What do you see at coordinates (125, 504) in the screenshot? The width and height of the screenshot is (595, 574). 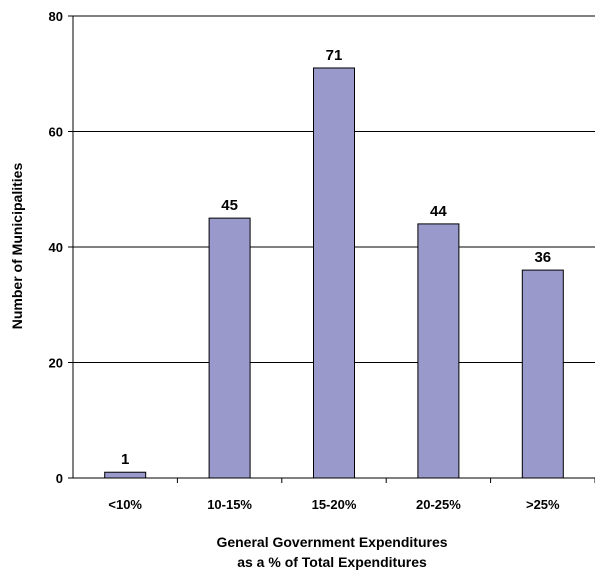 I see `x-tick-label: <10%` at bounding box center [125, 504].